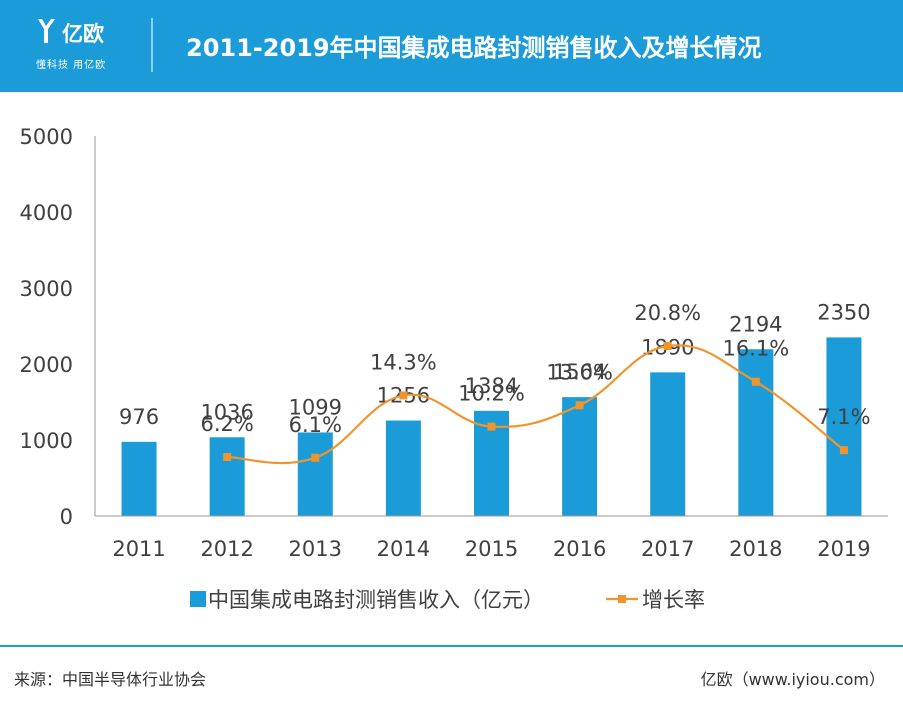 This screenshot has height=705, width=903. I want to click on growth-data-label: 14.3%, so click(403, 362).